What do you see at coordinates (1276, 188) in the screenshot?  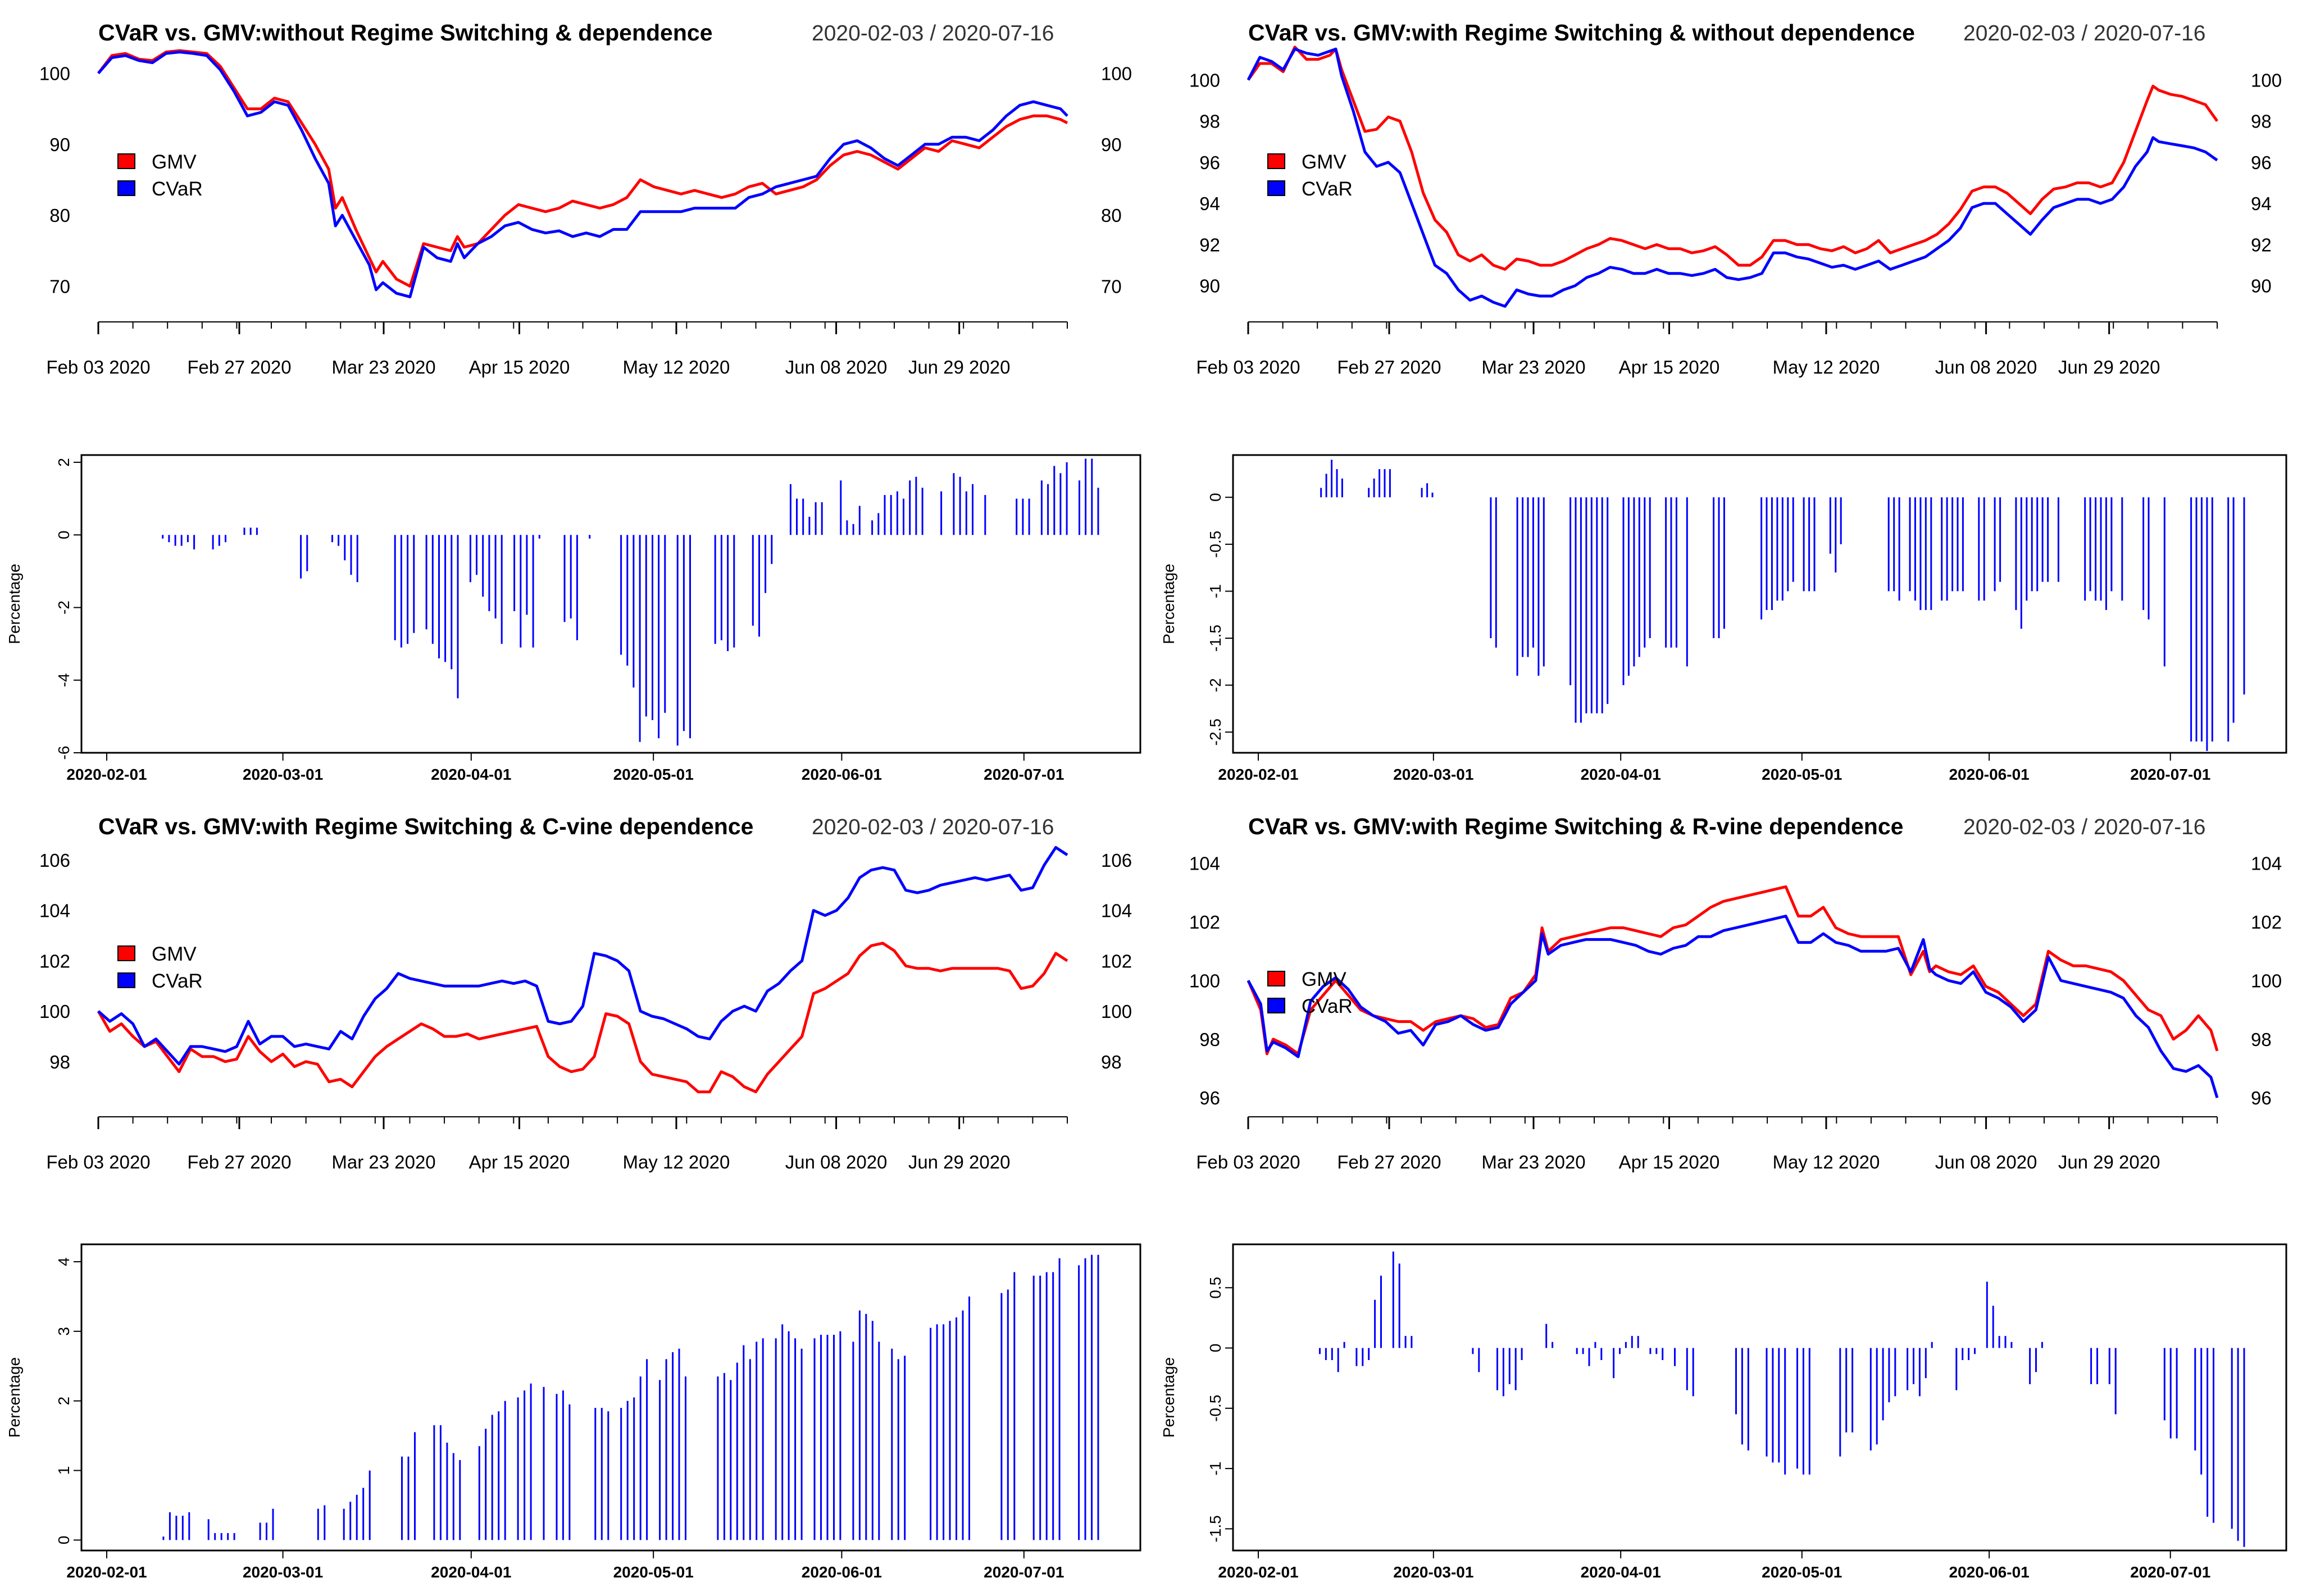 I see `legend-swatch-cvar` at bounding box center [1276, 188].